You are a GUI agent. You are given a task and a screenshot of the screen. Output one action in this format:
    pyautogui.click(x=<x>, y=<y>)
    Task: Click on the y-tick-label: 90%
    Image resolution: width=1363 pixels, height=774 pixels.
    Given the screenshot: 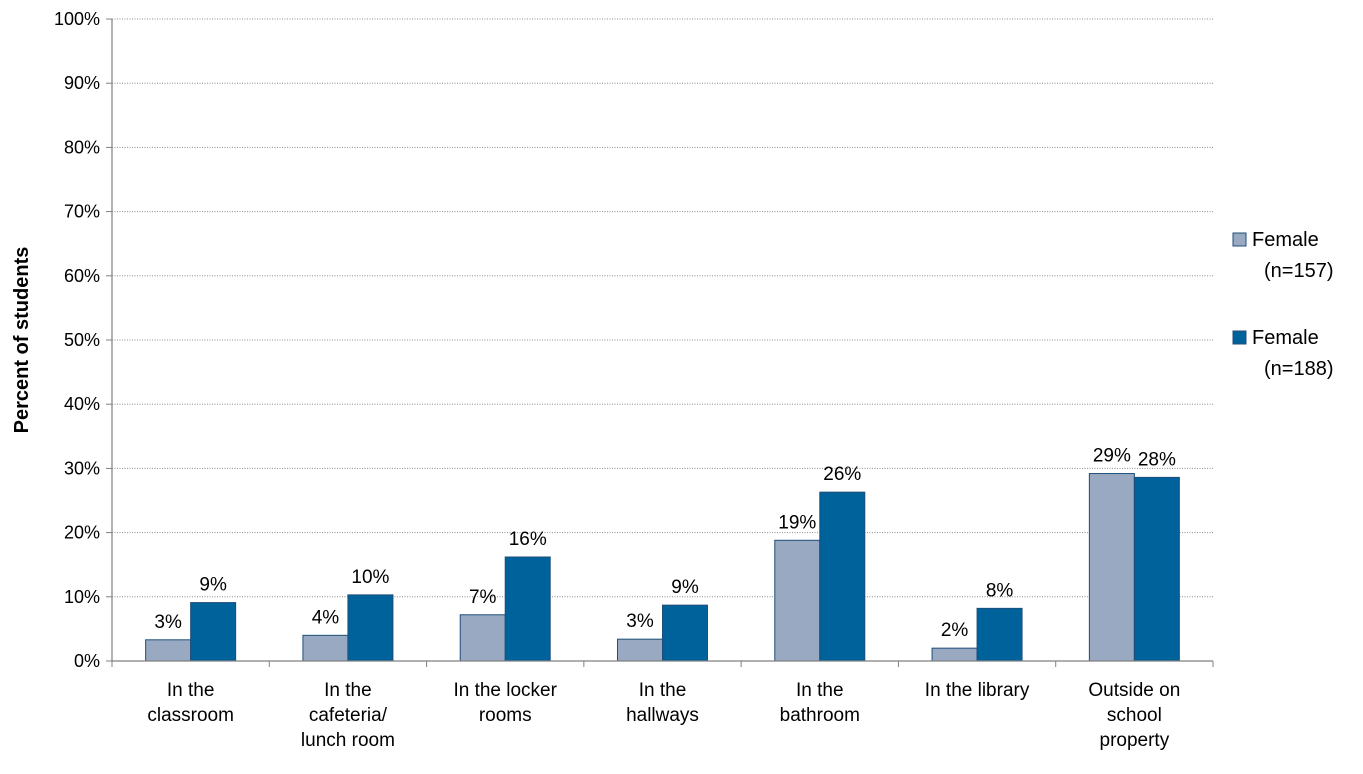 What is the action you would take?
    pyautogui.click(x=82, y=83)
    